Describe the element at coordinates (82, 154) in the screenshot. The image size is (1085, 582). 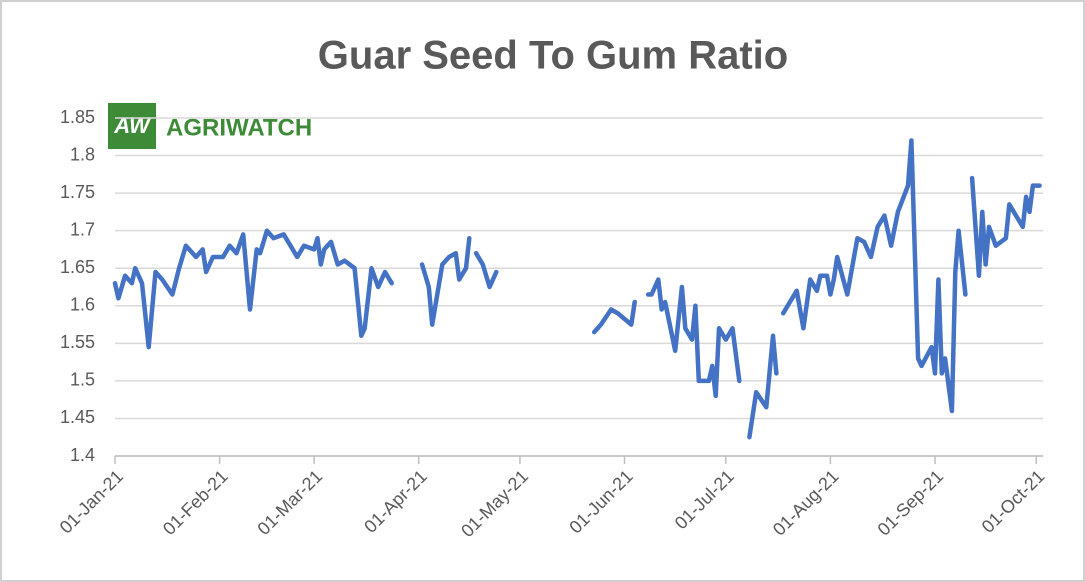
I see `y-tick-label: 1.8` at that location.